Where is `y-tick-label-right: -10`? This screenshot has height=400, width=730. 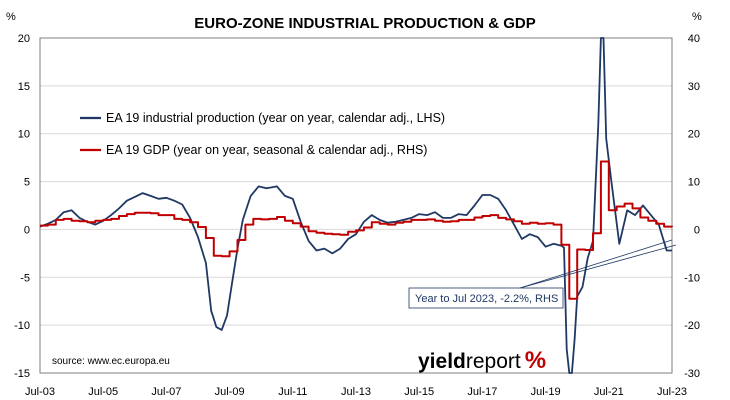
y-tick-label-right: -10 is located at coordinates (692, 278).